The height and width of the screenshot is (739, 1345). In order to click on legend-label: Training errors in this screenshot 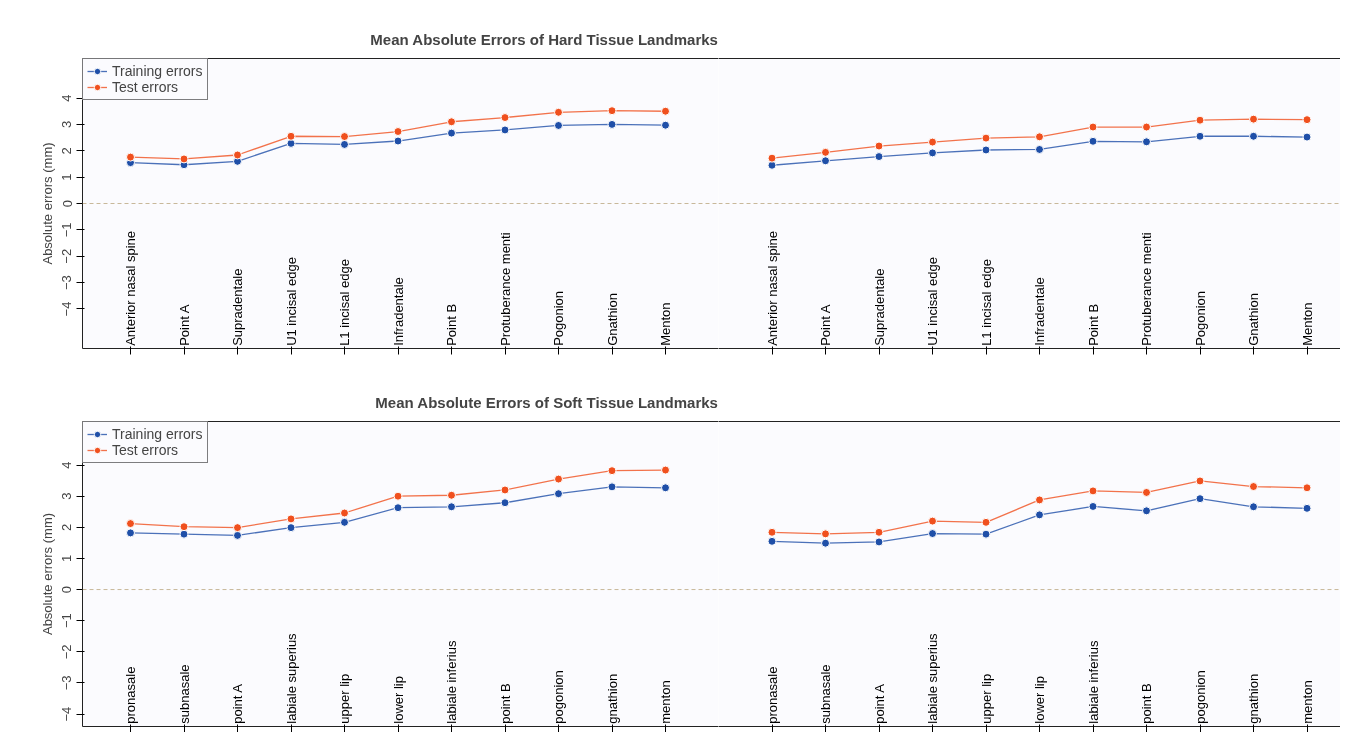, I will do `click(157, 434)`.